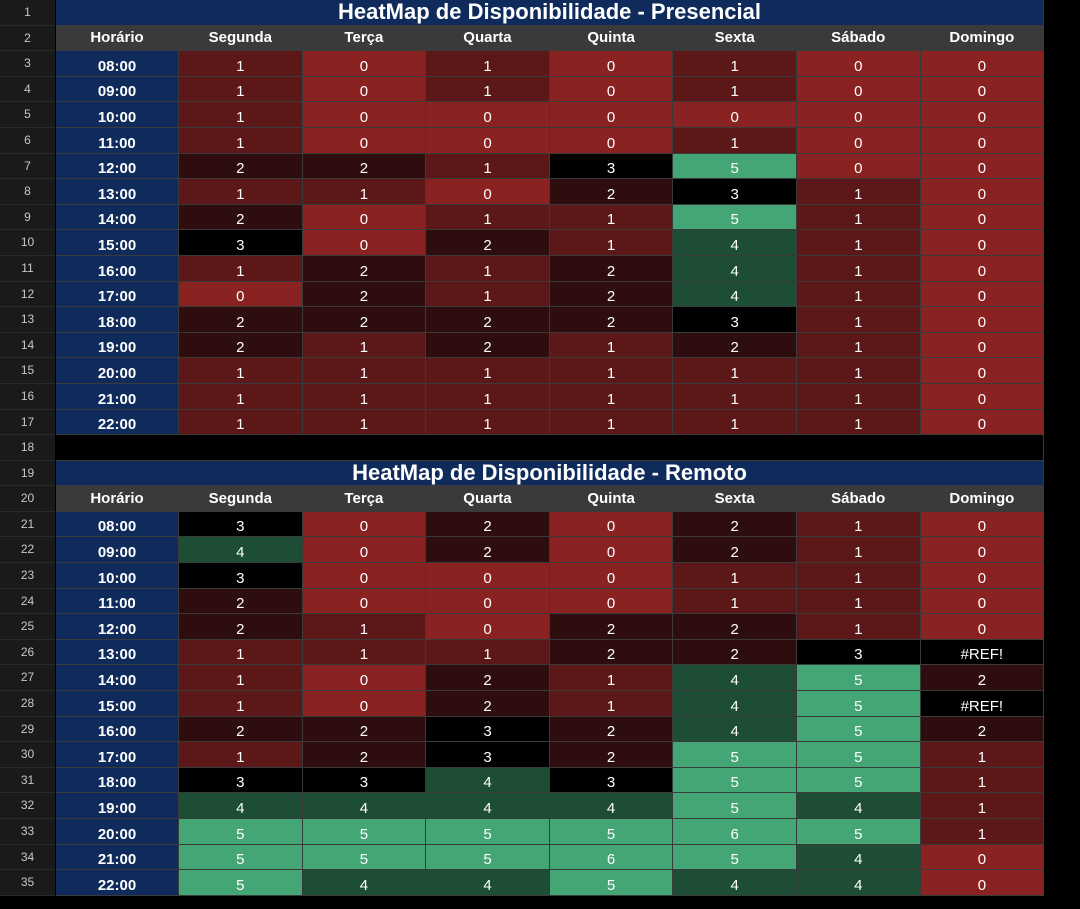 The image size is (1080, 909). I want to click on row-header: 19, so click(27, 474).